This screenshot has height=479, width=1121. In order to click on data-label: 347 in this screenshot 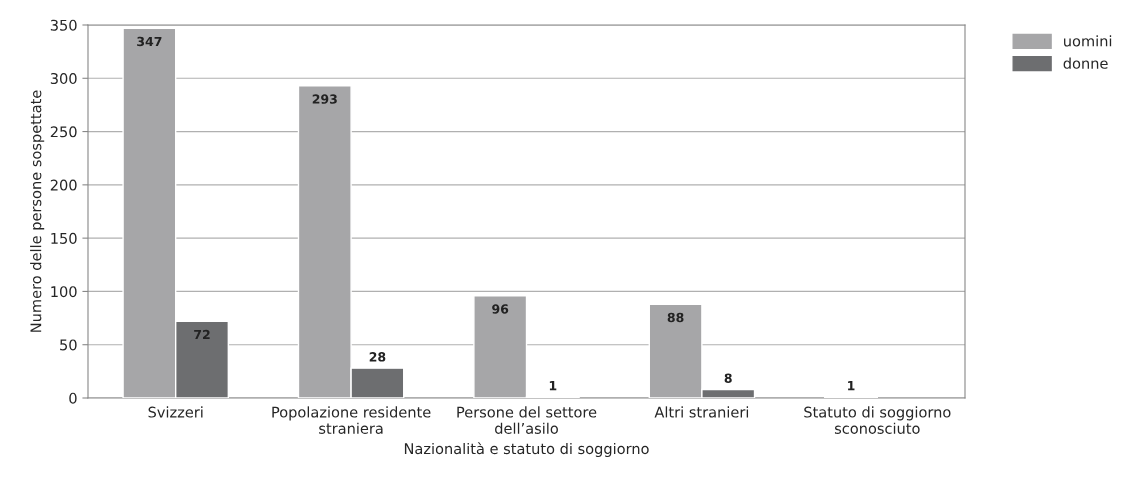, I will do `click(149, 41)`.